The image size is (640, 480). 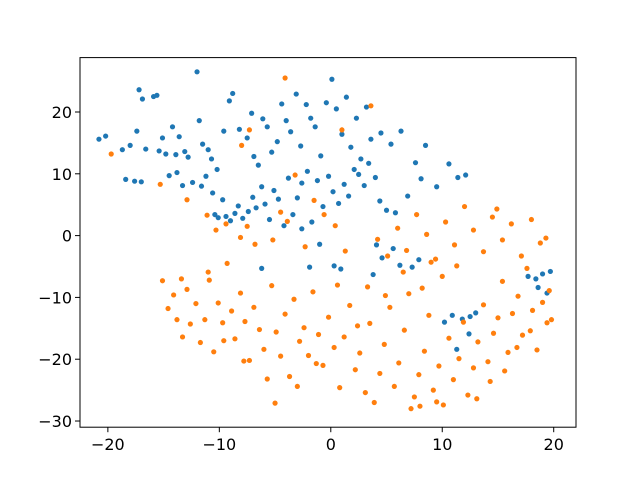 I want to click on x-axis: −20 −10 0 10 20, so click(x=327, y=440).